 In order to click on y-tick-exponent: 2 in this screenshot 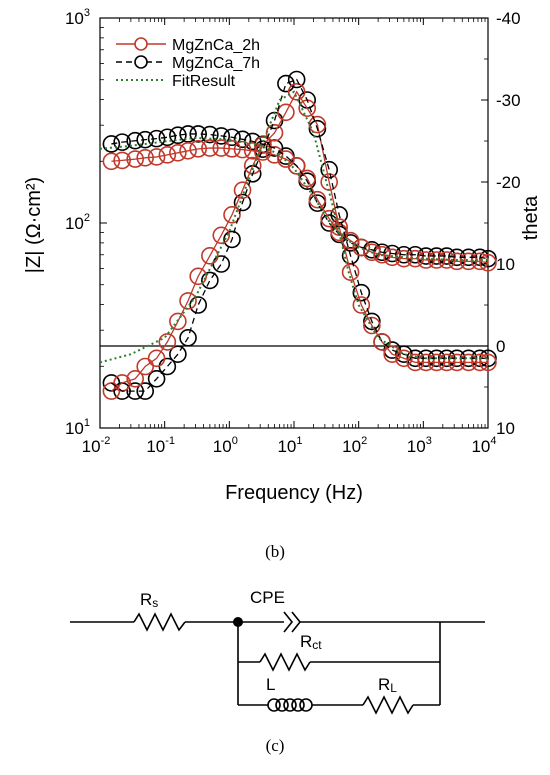, I will do `click(87, 218)`.